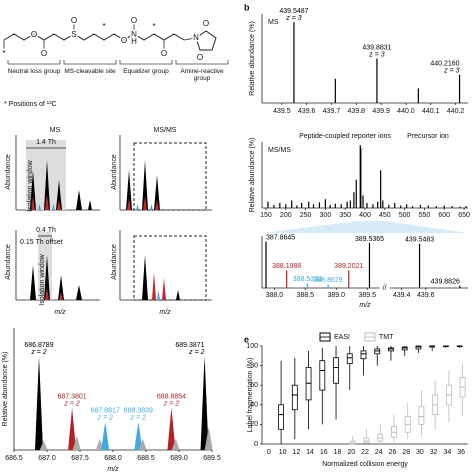 The image size is (474, 474). I want to click on peak-label: 439.5487, so click(293, 11).